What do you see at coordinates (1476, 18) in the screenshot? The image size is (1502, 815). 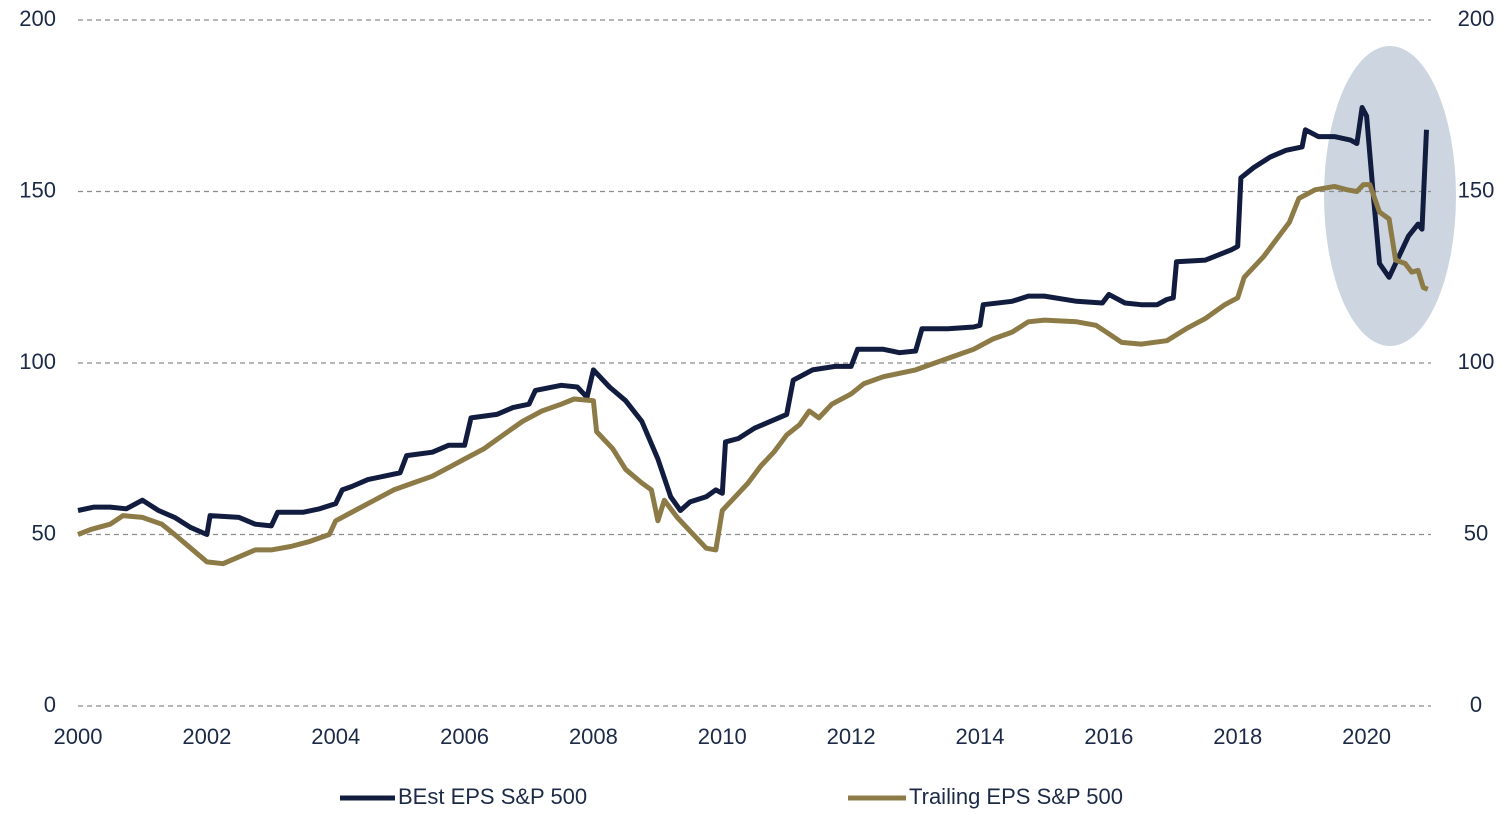 I see `y2-tick-label: 200` at bounding box center [1476, 18].